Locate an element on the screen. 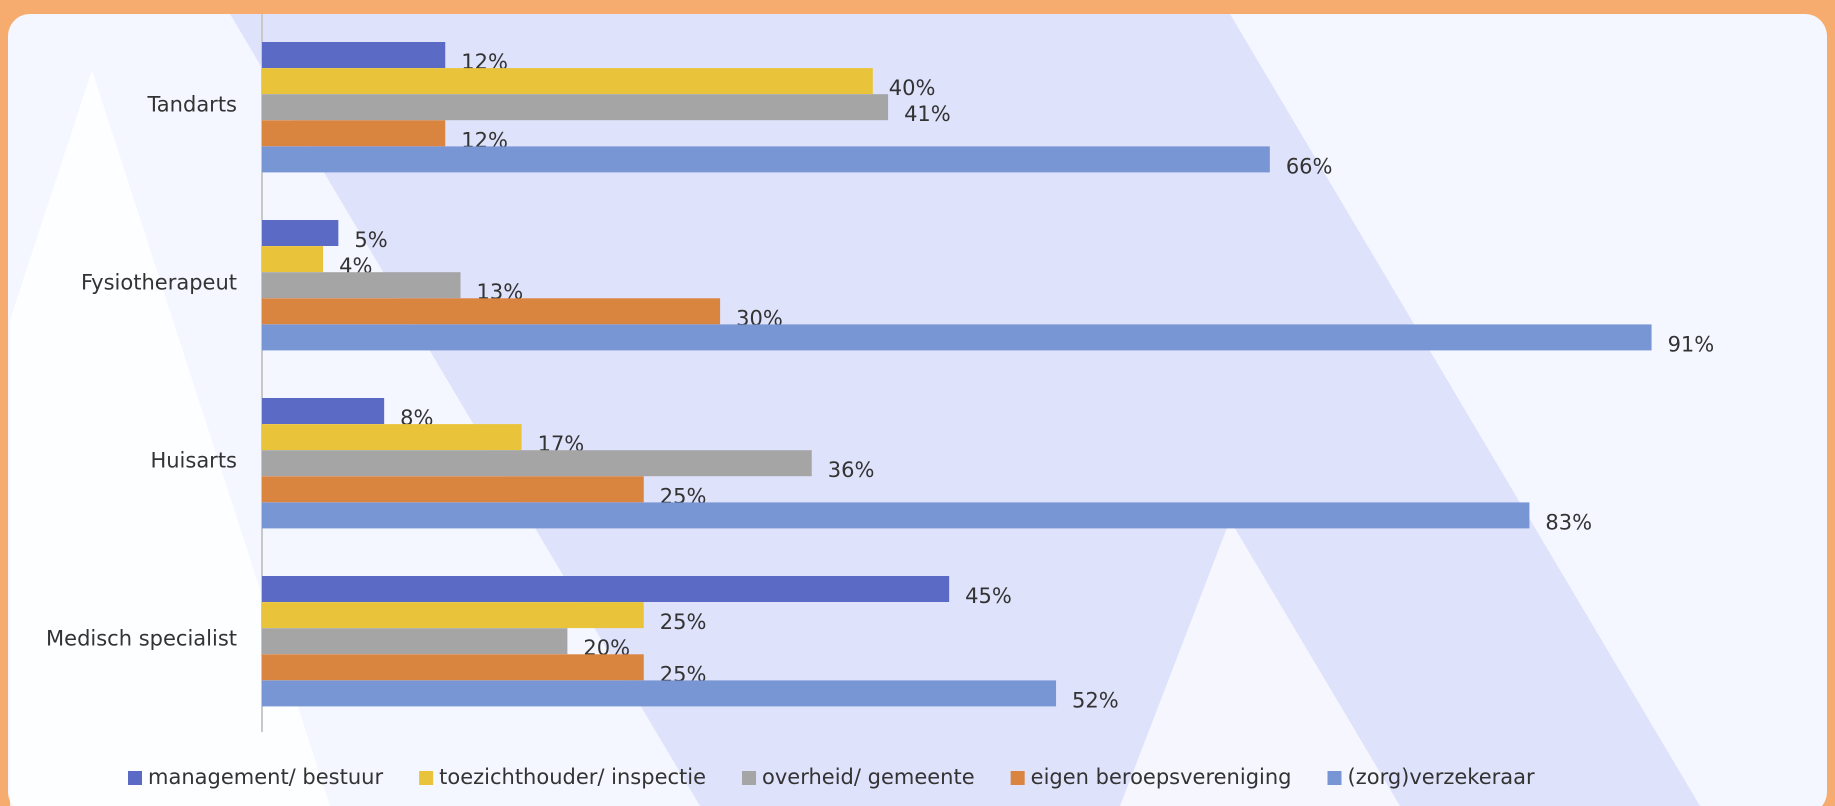 This screenshot has width=1835, height=806. value-label: 40% is located at coordinates (912, 88).